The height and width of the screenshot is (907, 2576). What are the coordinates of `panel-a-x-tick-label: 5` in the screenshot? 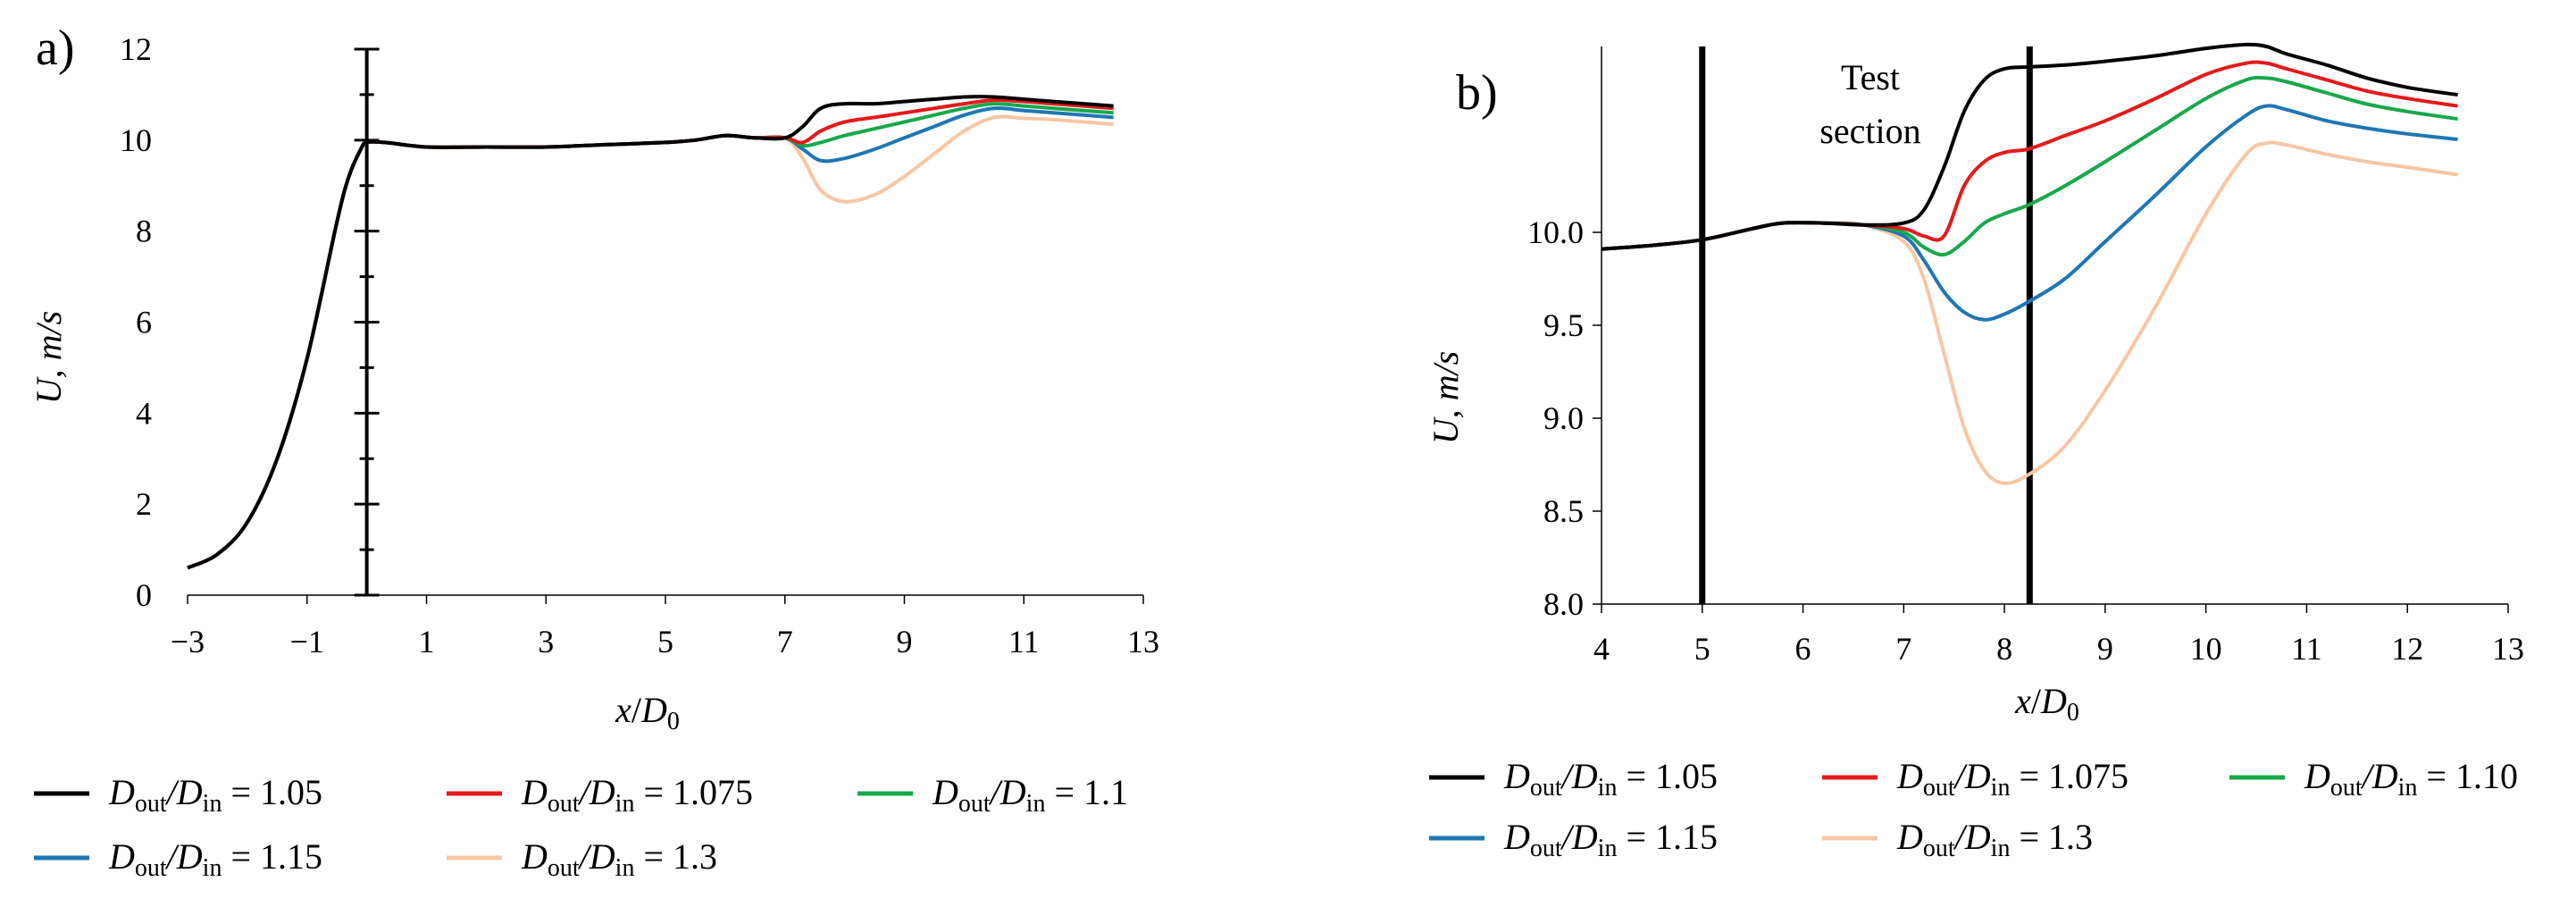 It's located at (665, 642).